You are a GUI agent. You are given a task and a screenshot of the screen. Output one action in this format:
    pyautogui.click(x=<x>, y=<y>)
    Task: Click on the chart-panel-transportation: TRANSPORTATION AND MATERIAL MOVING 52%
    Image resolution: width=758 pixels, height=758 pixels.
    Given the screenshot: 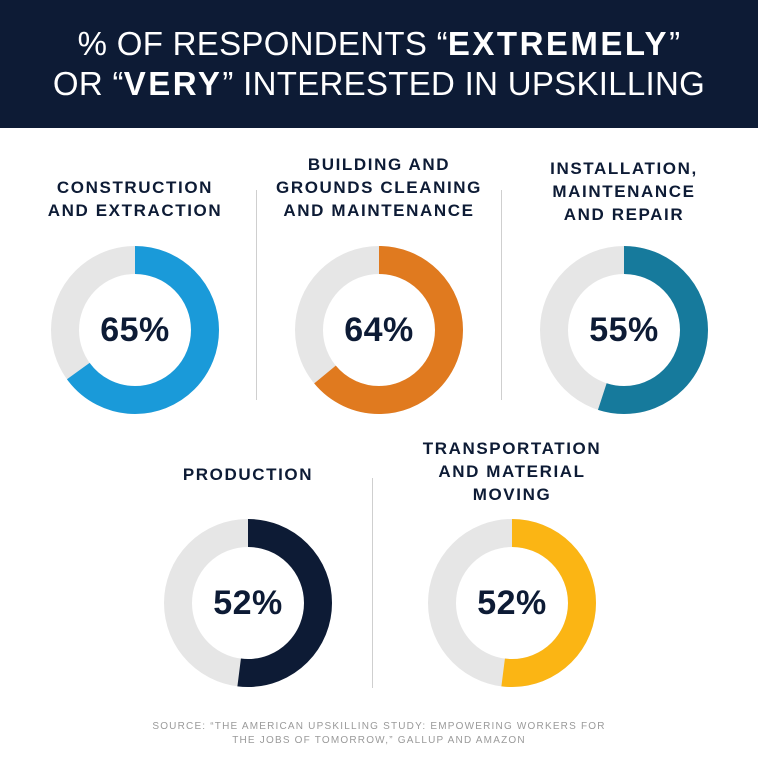 What is the action you would take?
    pyautogui.click(x=512, y=568)
    